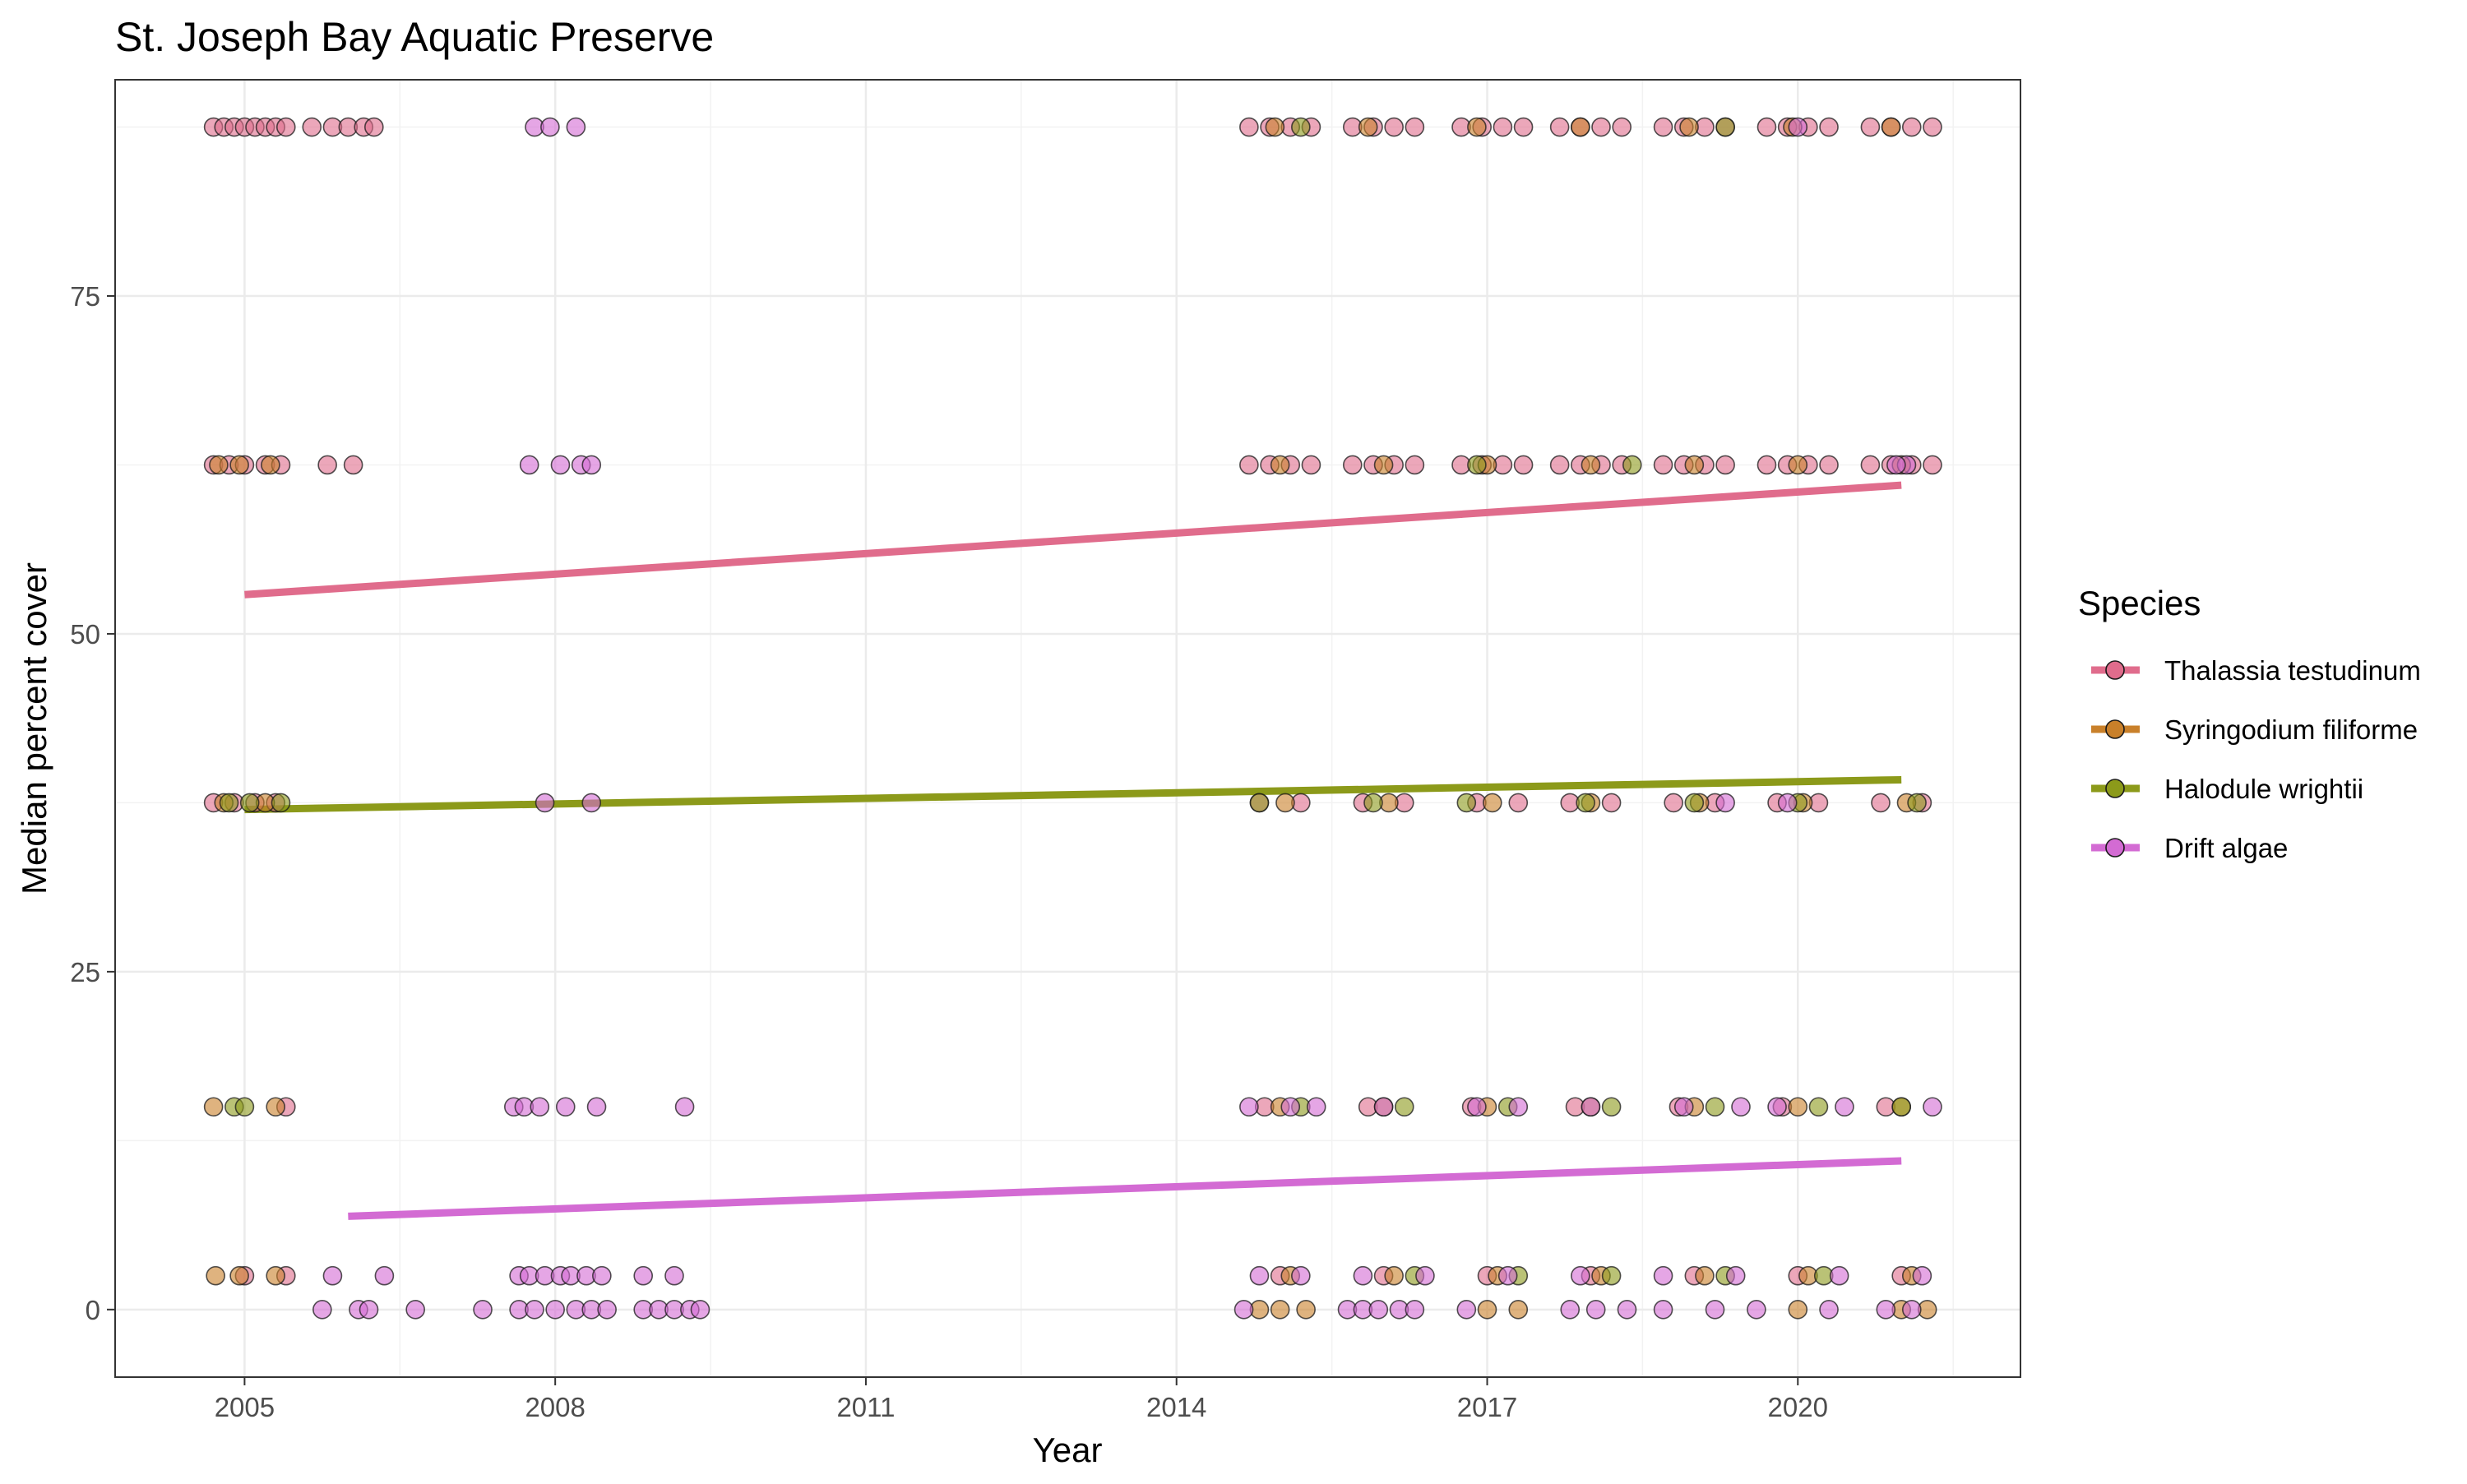 This screenshot has width=2467, height=1484. I want to click on y-tick-label: 0, so click(93, 1310).